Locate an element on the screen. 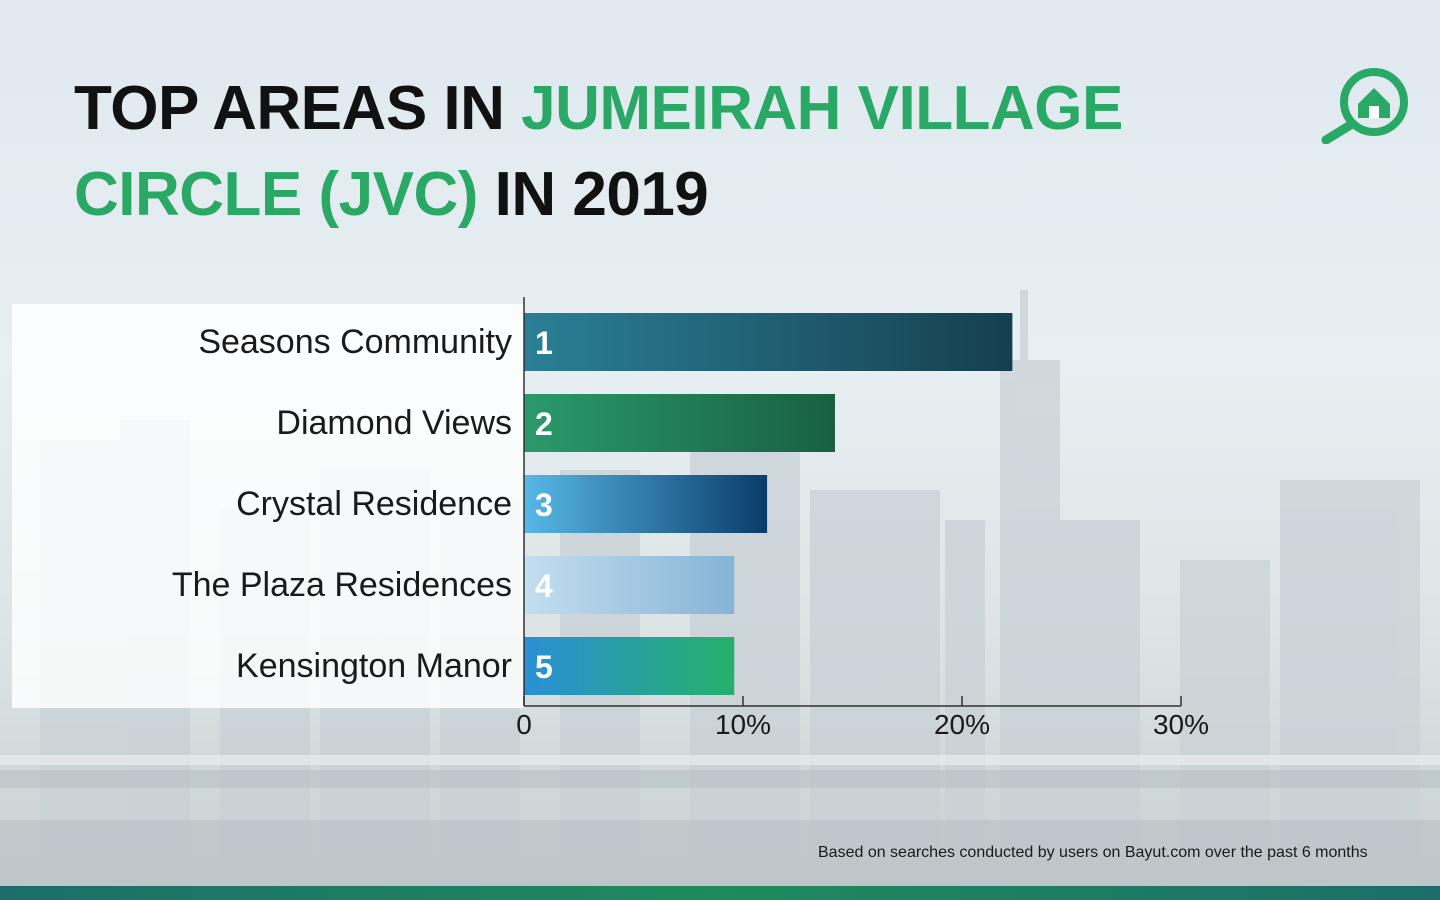  x-tick-label: 10% is located at coordinates (743, 724).